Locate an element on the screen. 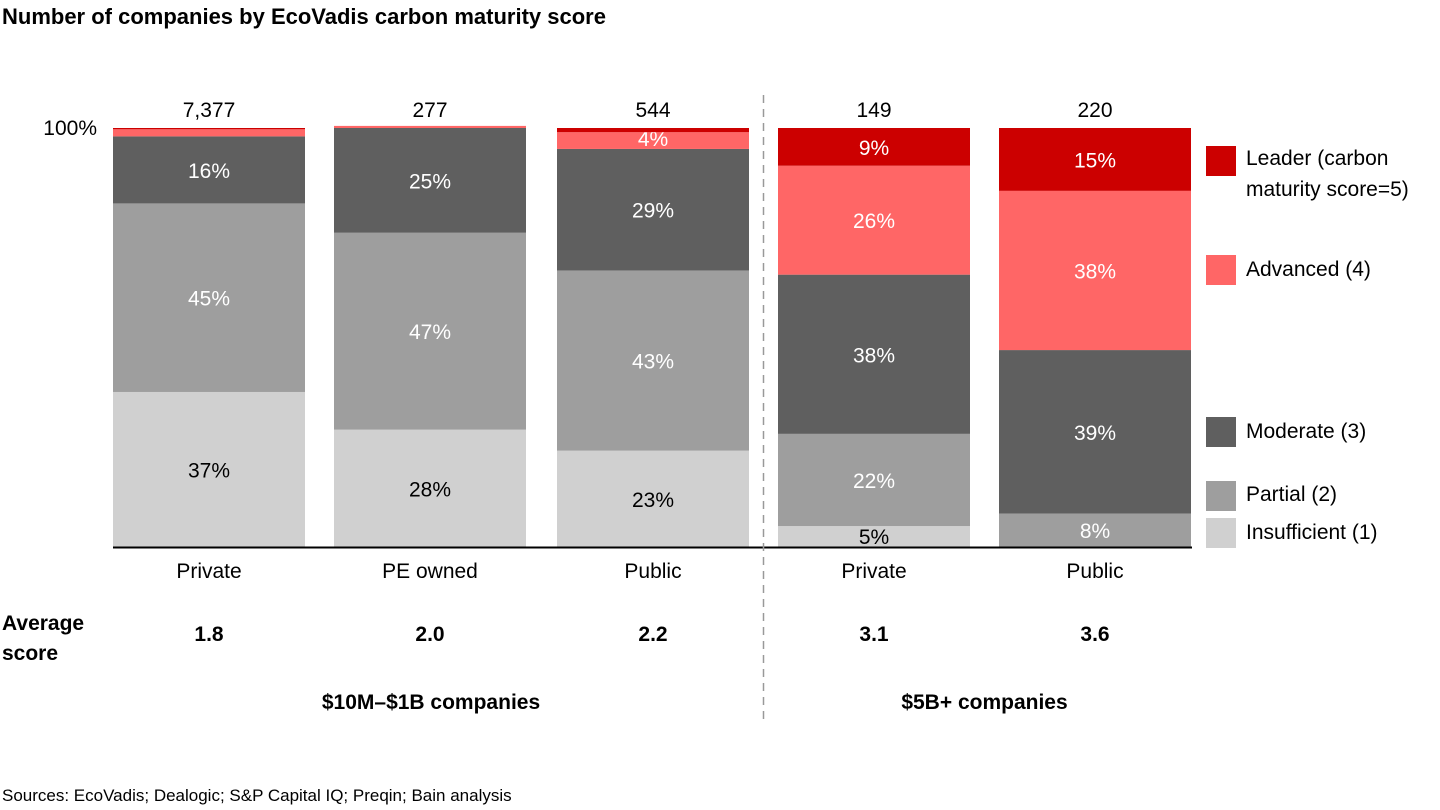 The width and height of the screenshot is (1440, 810). data-label: 47% is located at coordinates (430, 332).